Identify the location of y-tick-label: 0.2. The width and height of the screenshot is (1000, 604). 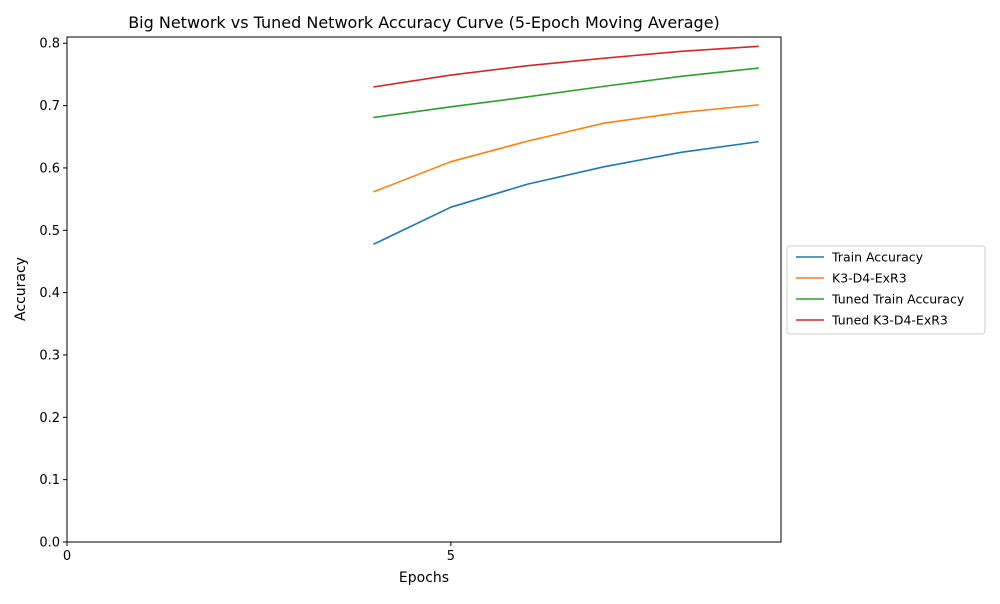
(49, 418).